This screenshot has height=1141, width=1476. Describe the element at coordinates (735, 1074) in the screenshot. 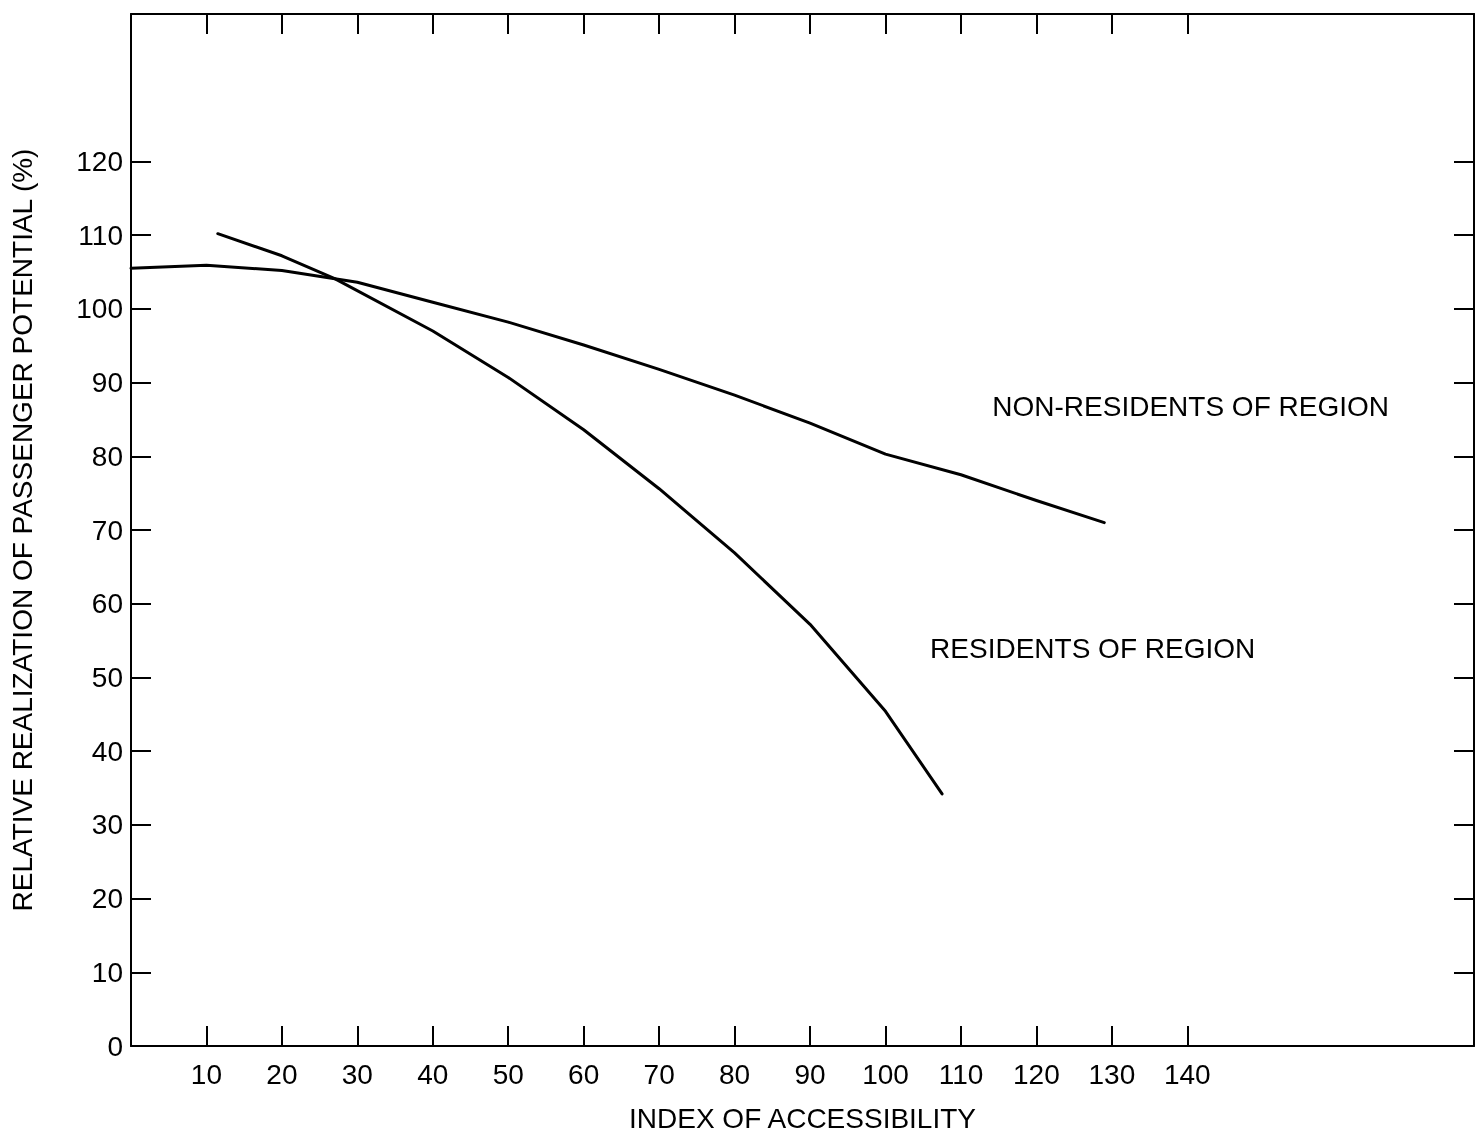

I see `x-tick-label: 80` at that location.